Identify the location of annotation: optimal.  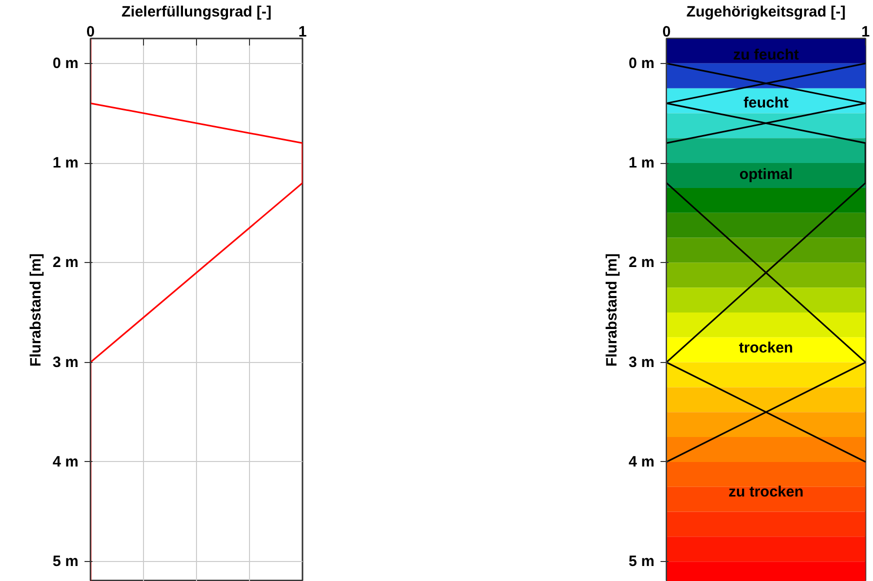
(766, 174).